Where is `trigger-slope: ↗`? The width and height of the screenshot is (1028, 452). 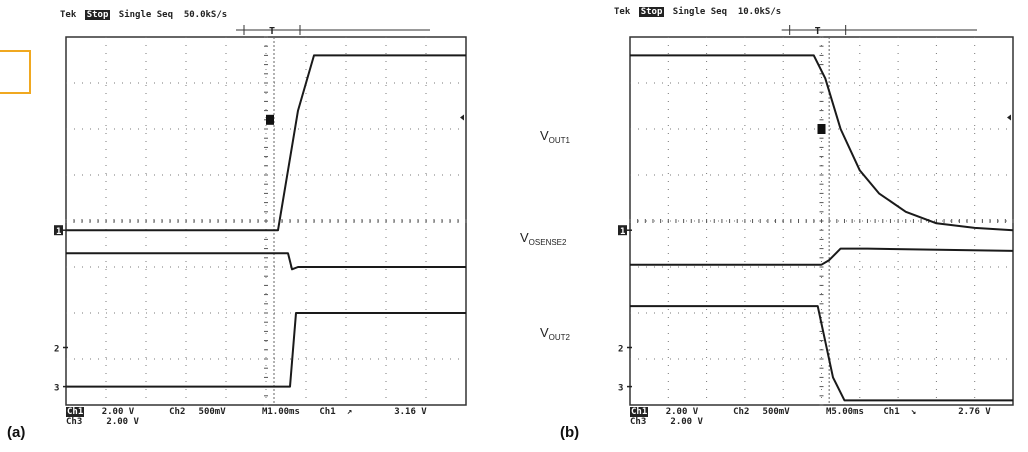
trigger-slope: ↗ is located at coordinates (349, 412).